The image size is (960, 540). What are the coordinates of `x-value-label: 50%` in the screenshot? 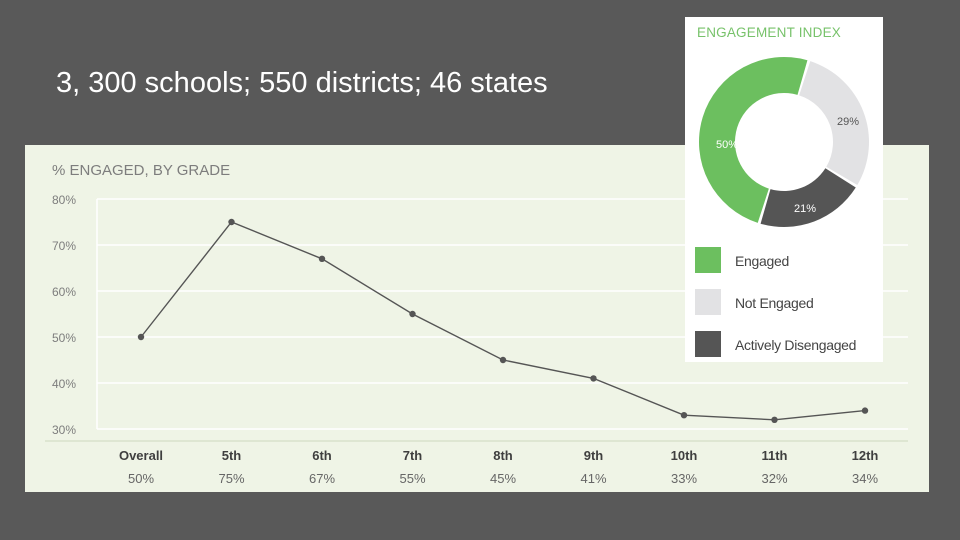 It's located at (141, 478).